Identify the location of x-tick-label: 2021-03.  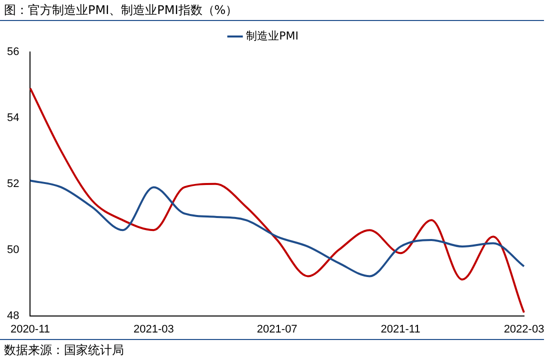
(153, 329).